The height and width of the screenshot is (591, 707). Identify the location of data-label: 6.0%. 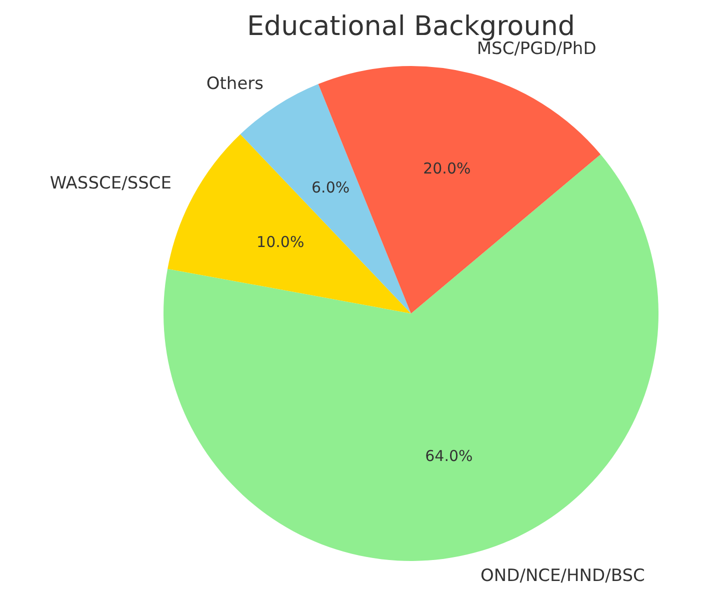
(331, 187).